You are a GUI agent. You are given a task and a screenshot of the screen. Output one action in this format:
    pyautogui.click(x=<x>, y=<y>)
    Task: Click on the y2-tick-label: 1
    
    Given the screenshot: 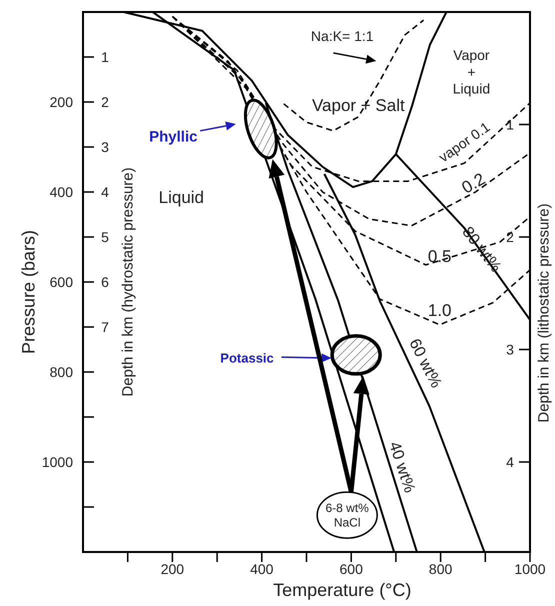 What is the action you would take?
    pyautogui.click(x=105, y=56)
    